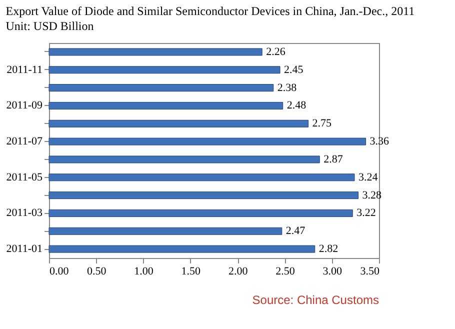 The height and width of the screenshot is (329, 455). What do you see at coordinates (296, 106) in the screenshot?
I see `data-label: 2.48` at bounding box center [296, 106].